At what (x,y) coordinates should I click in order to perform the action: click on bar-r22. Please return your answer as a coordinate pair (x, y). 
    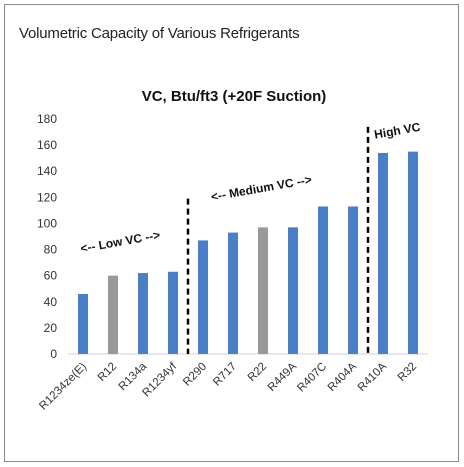
    Looking at the image, I should click on (263, 290).